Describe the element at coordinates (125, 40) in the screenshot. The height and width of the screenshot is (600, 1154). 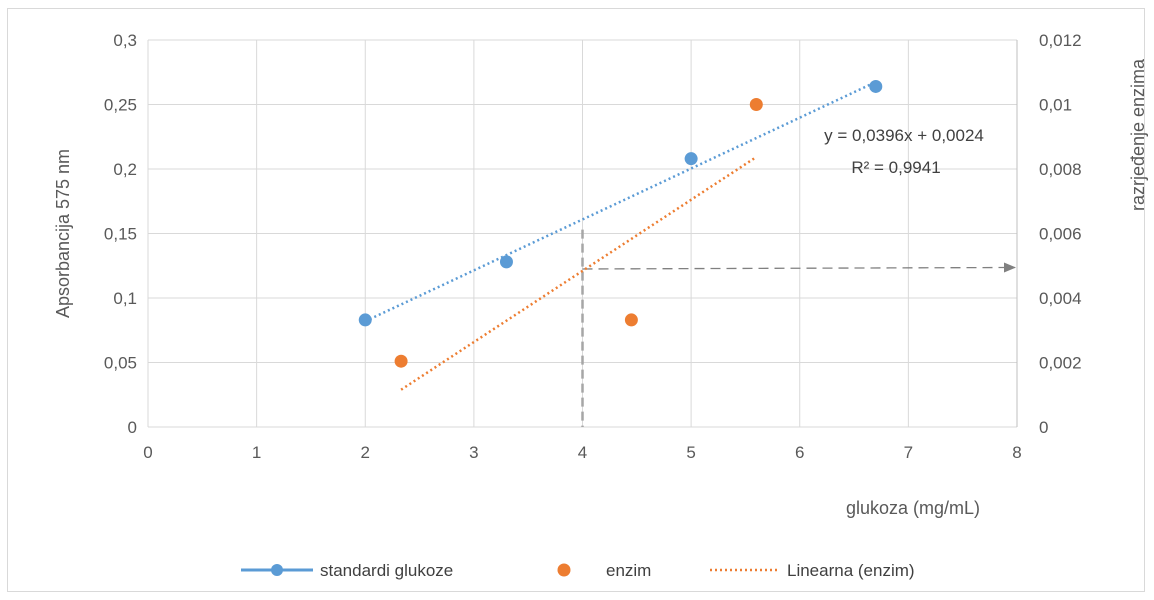
I see `y-tick-label: 0,3` at that location.